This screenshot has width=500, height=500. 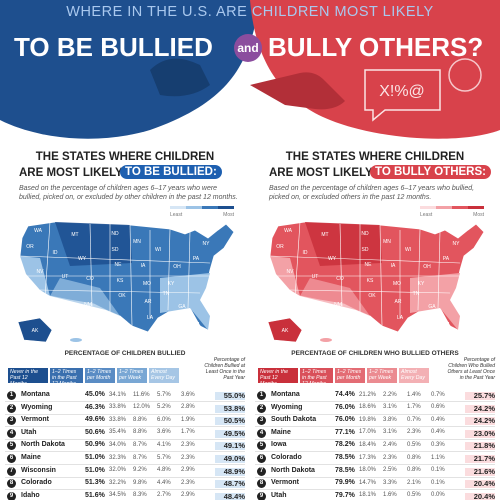 I want to click on state-name: Iowa, so click(x=279, y=445).